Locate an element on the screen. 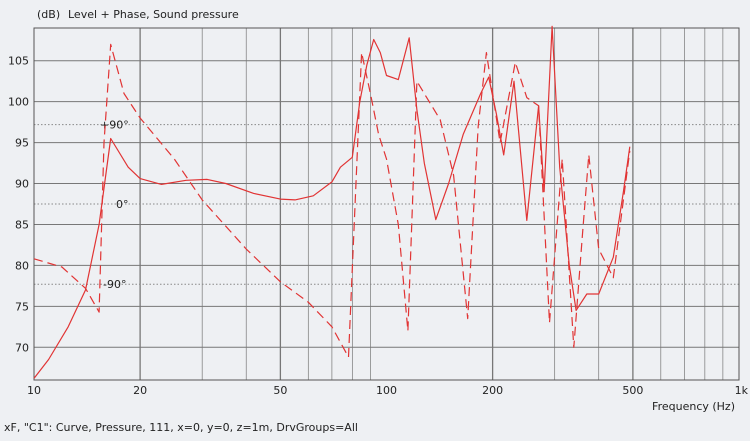 The height and width of the screenshot is (441, 750). x-tick-labels: 10 20 50 100 200 500 1k is located at coordinates (388, 390).